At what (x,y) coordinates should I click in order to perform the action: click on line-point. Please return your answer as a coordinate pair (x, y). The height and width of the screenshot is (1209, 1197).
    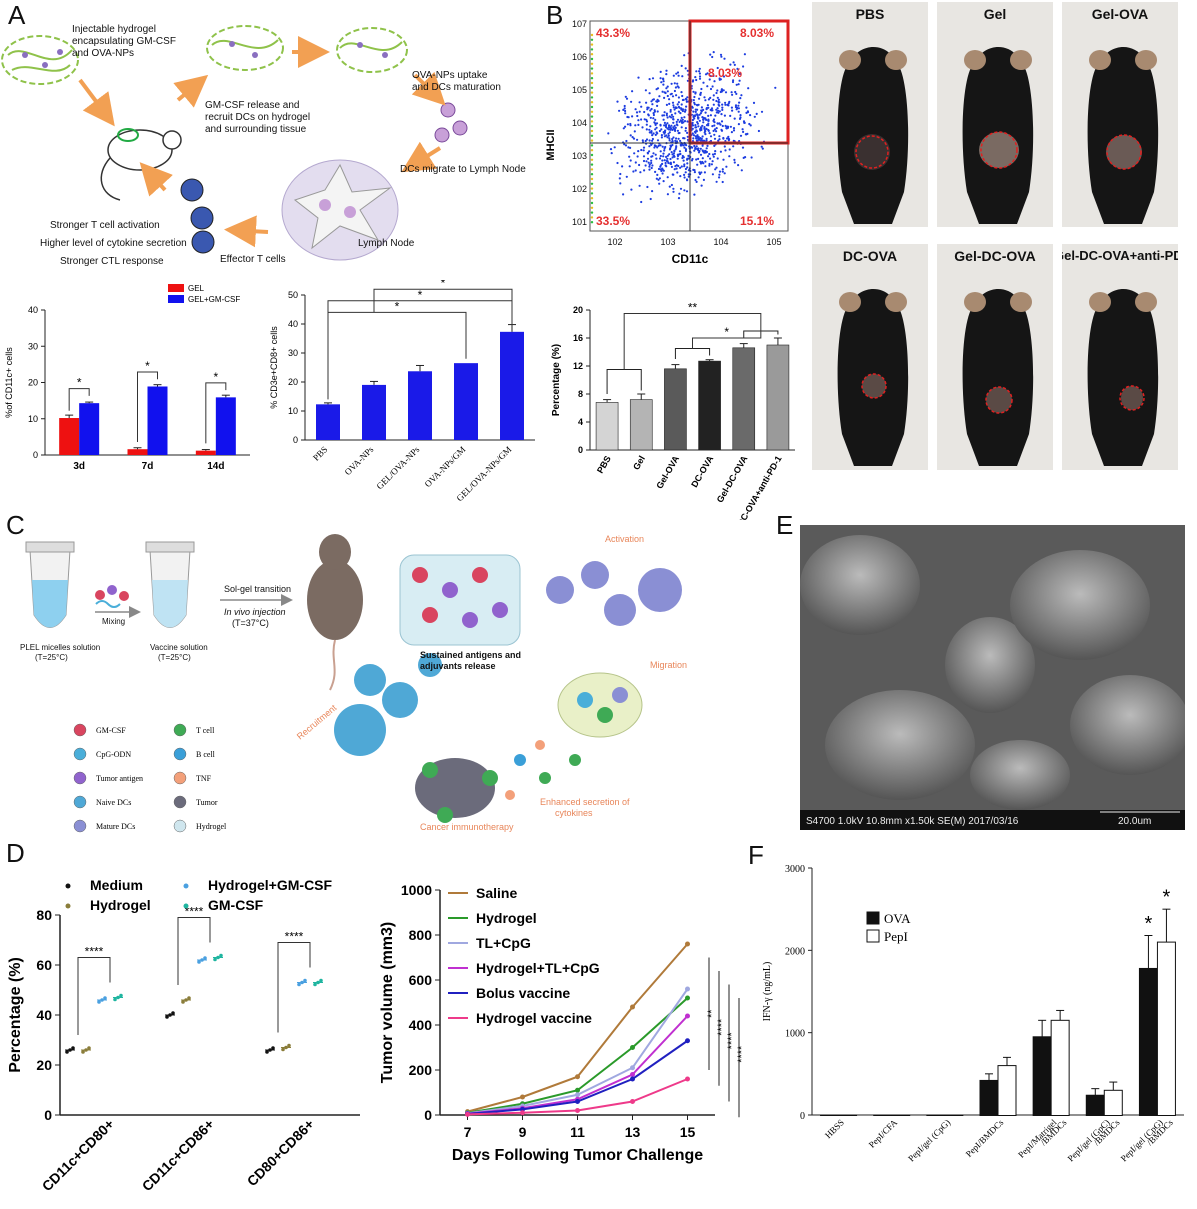
    Looking at the image, I should click on (632, 1074).